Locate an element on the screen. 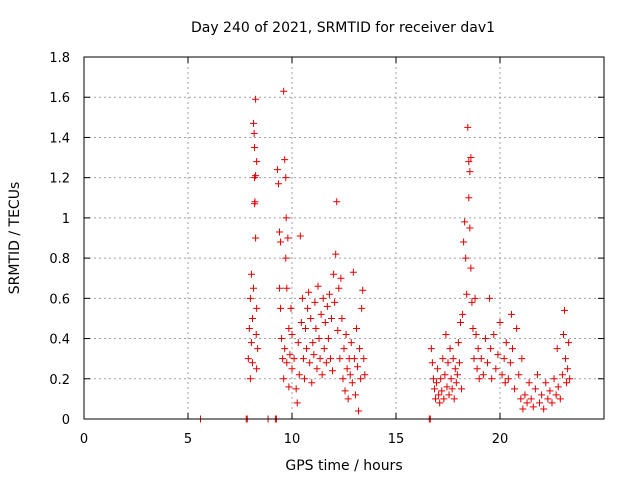 The height and width of the screenshot is (480, 640). y-axis-label: SRMTID / TECUs is located at coordinates (15, 238).